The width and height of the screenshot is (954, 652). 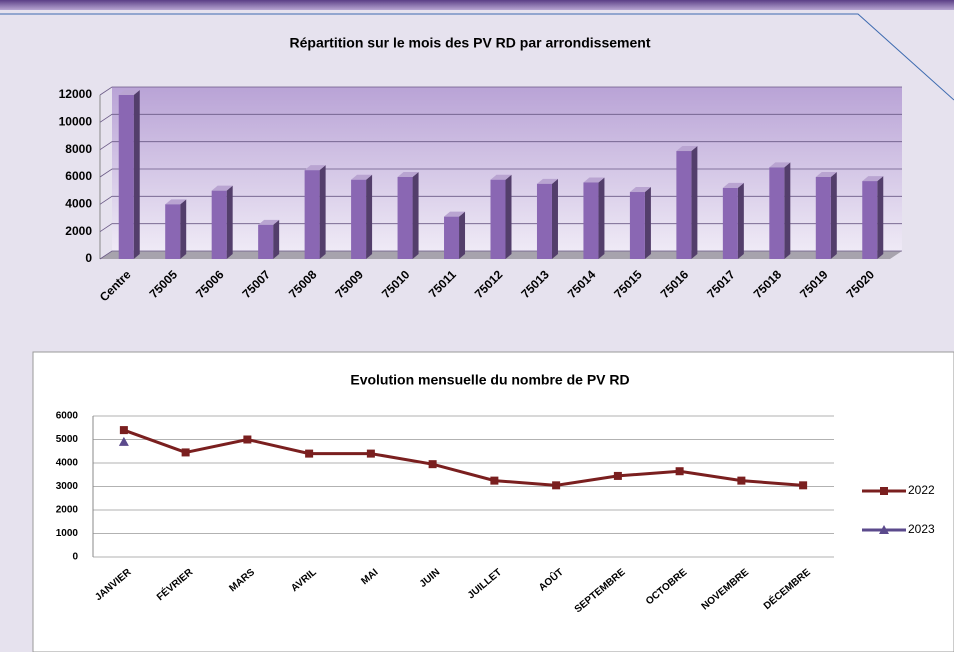 I want to click on series-line, so click(x=463, y=457).